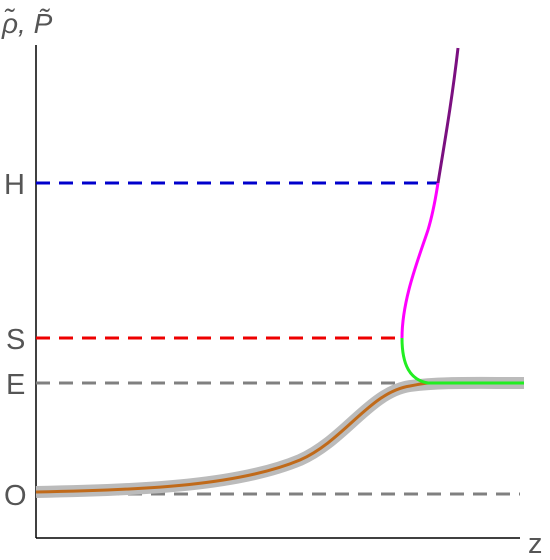 This screenshot has width=550, height=560. Describe the element at coordinates (462, 361) in the screenshot. I see `green-curve` at that location.